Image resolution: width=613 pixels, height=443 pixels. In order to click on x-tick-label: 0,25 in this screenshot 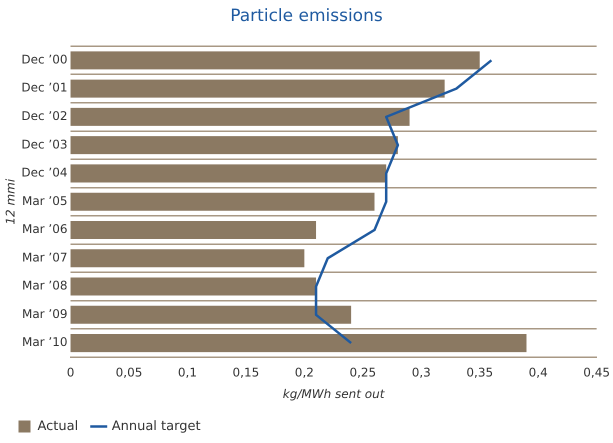, I will do `click(362, 373)`.